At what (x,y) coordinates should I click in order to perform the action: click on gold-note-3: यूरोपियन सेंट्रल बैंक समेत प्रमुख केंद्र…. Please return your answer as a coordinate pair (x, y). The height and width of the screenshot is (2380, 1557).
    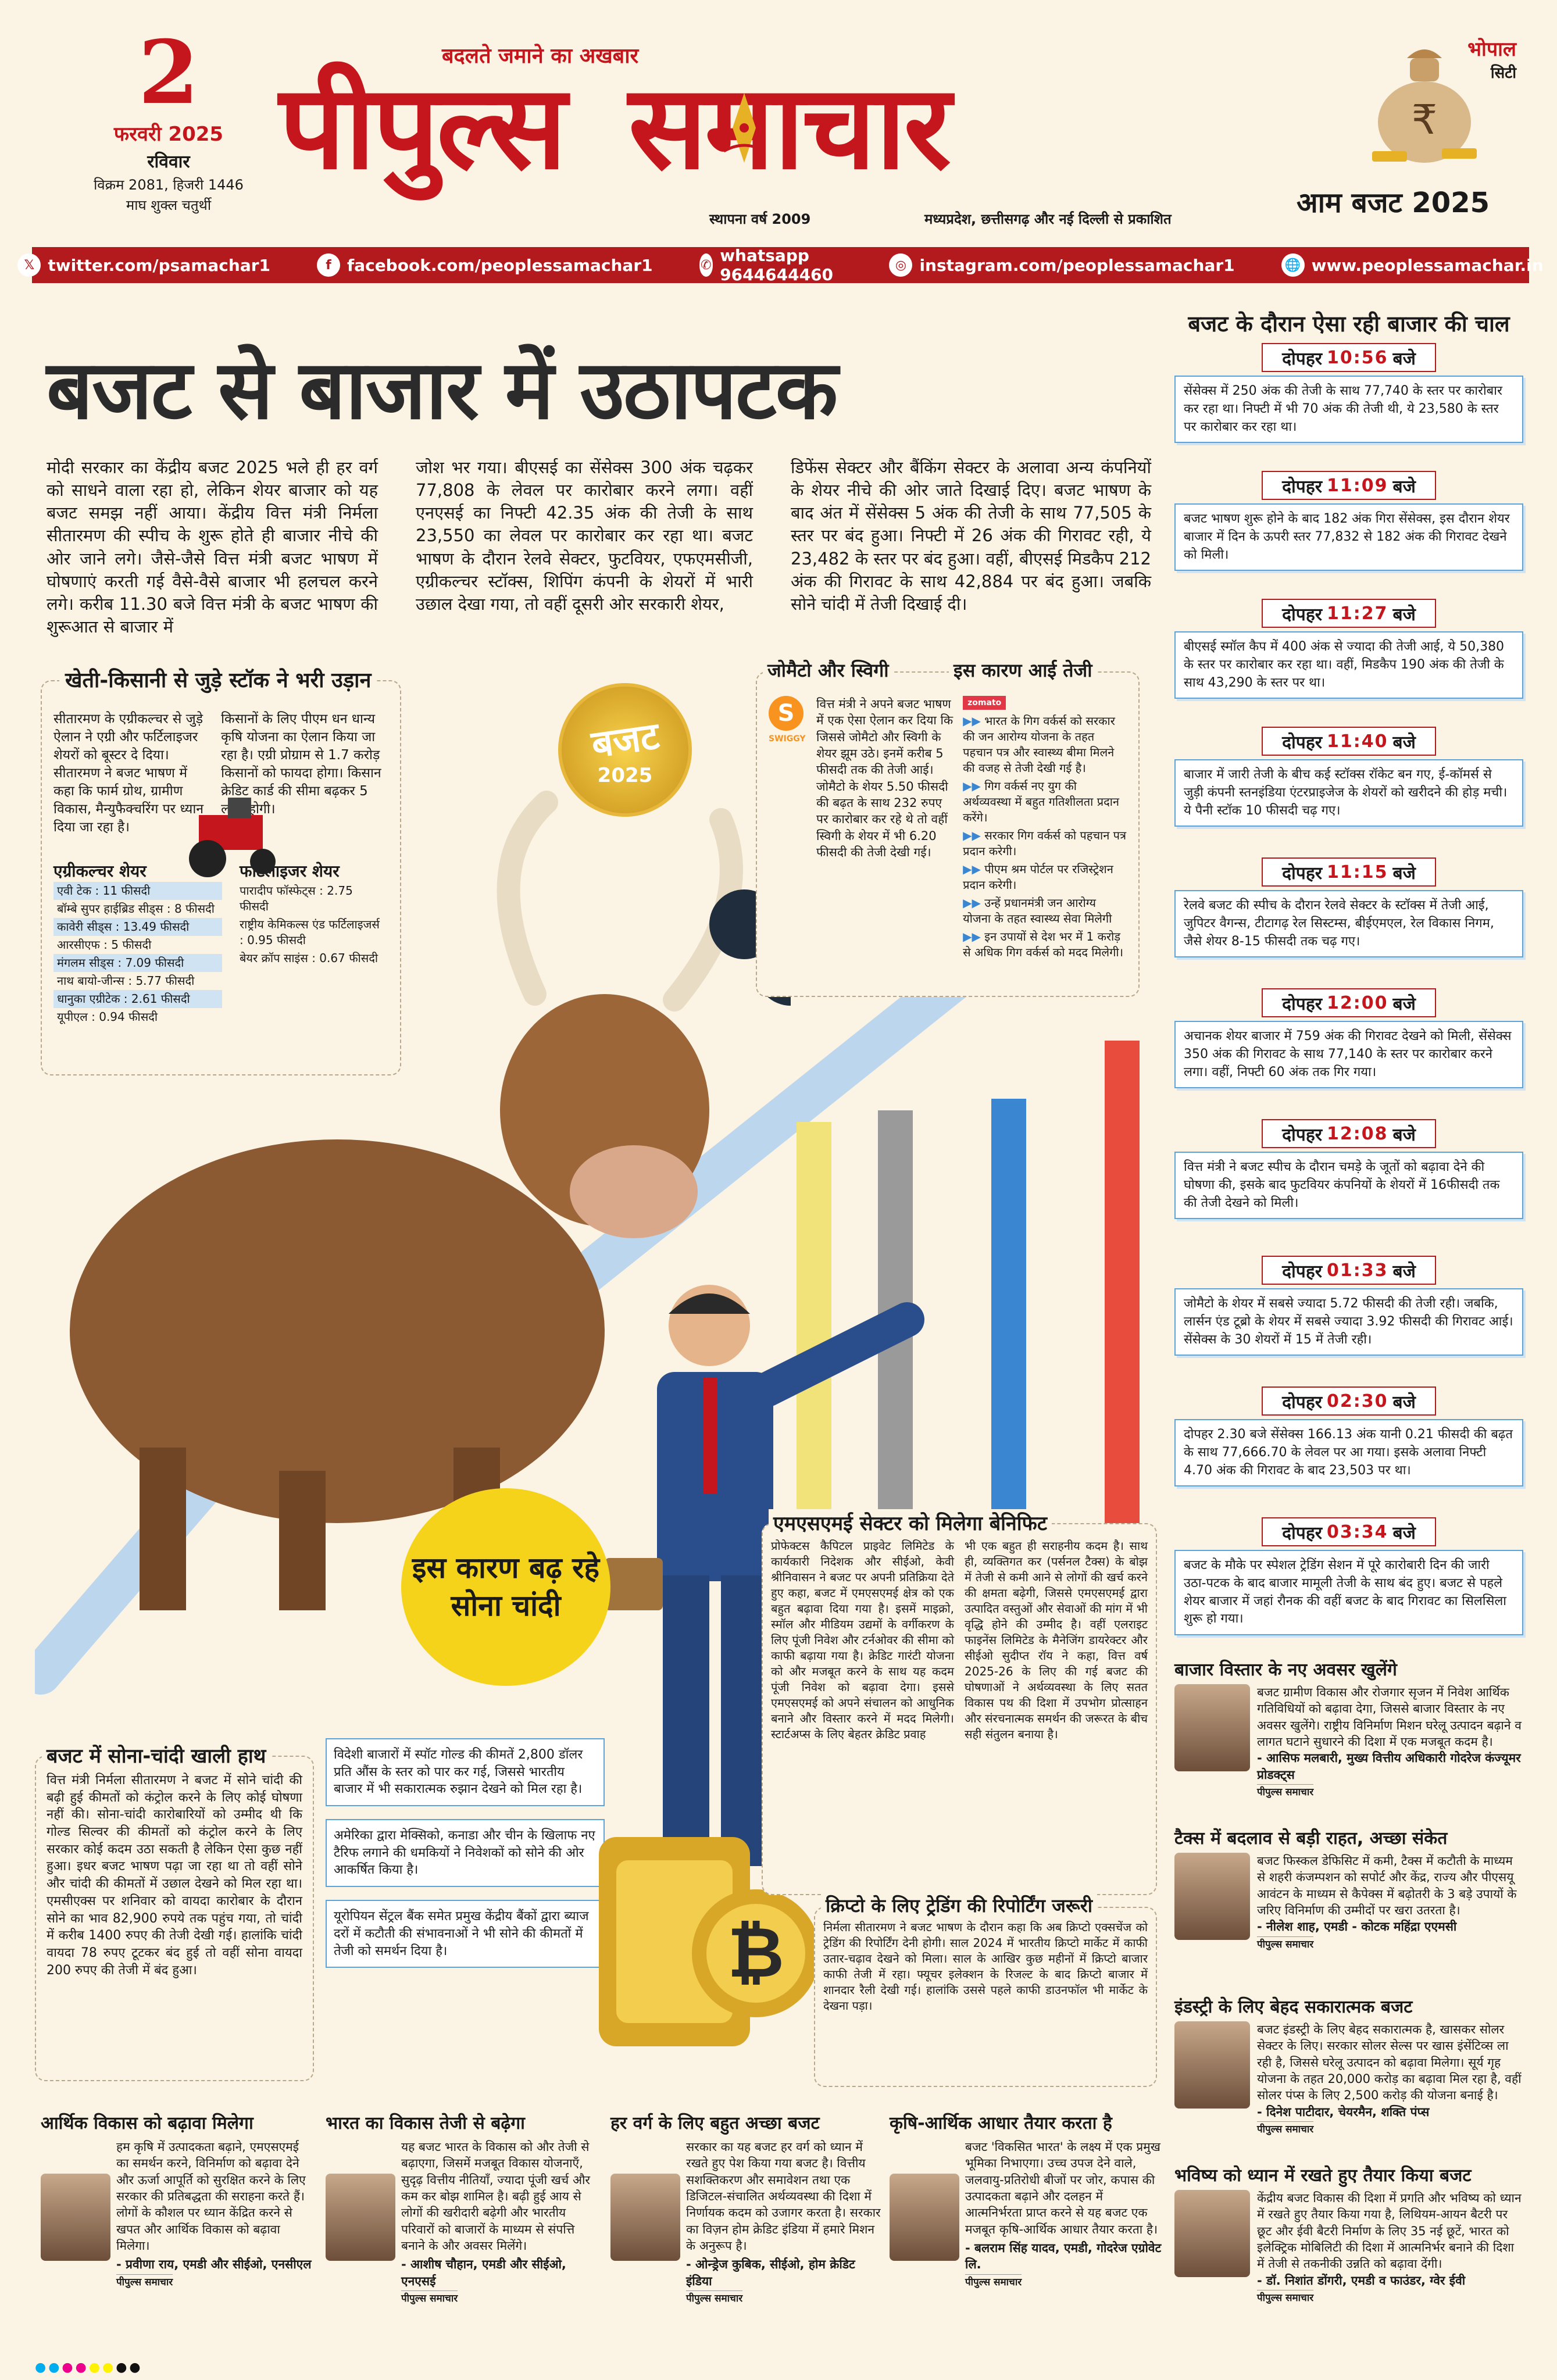
    Looking at the image, I should click on (466, 1934).